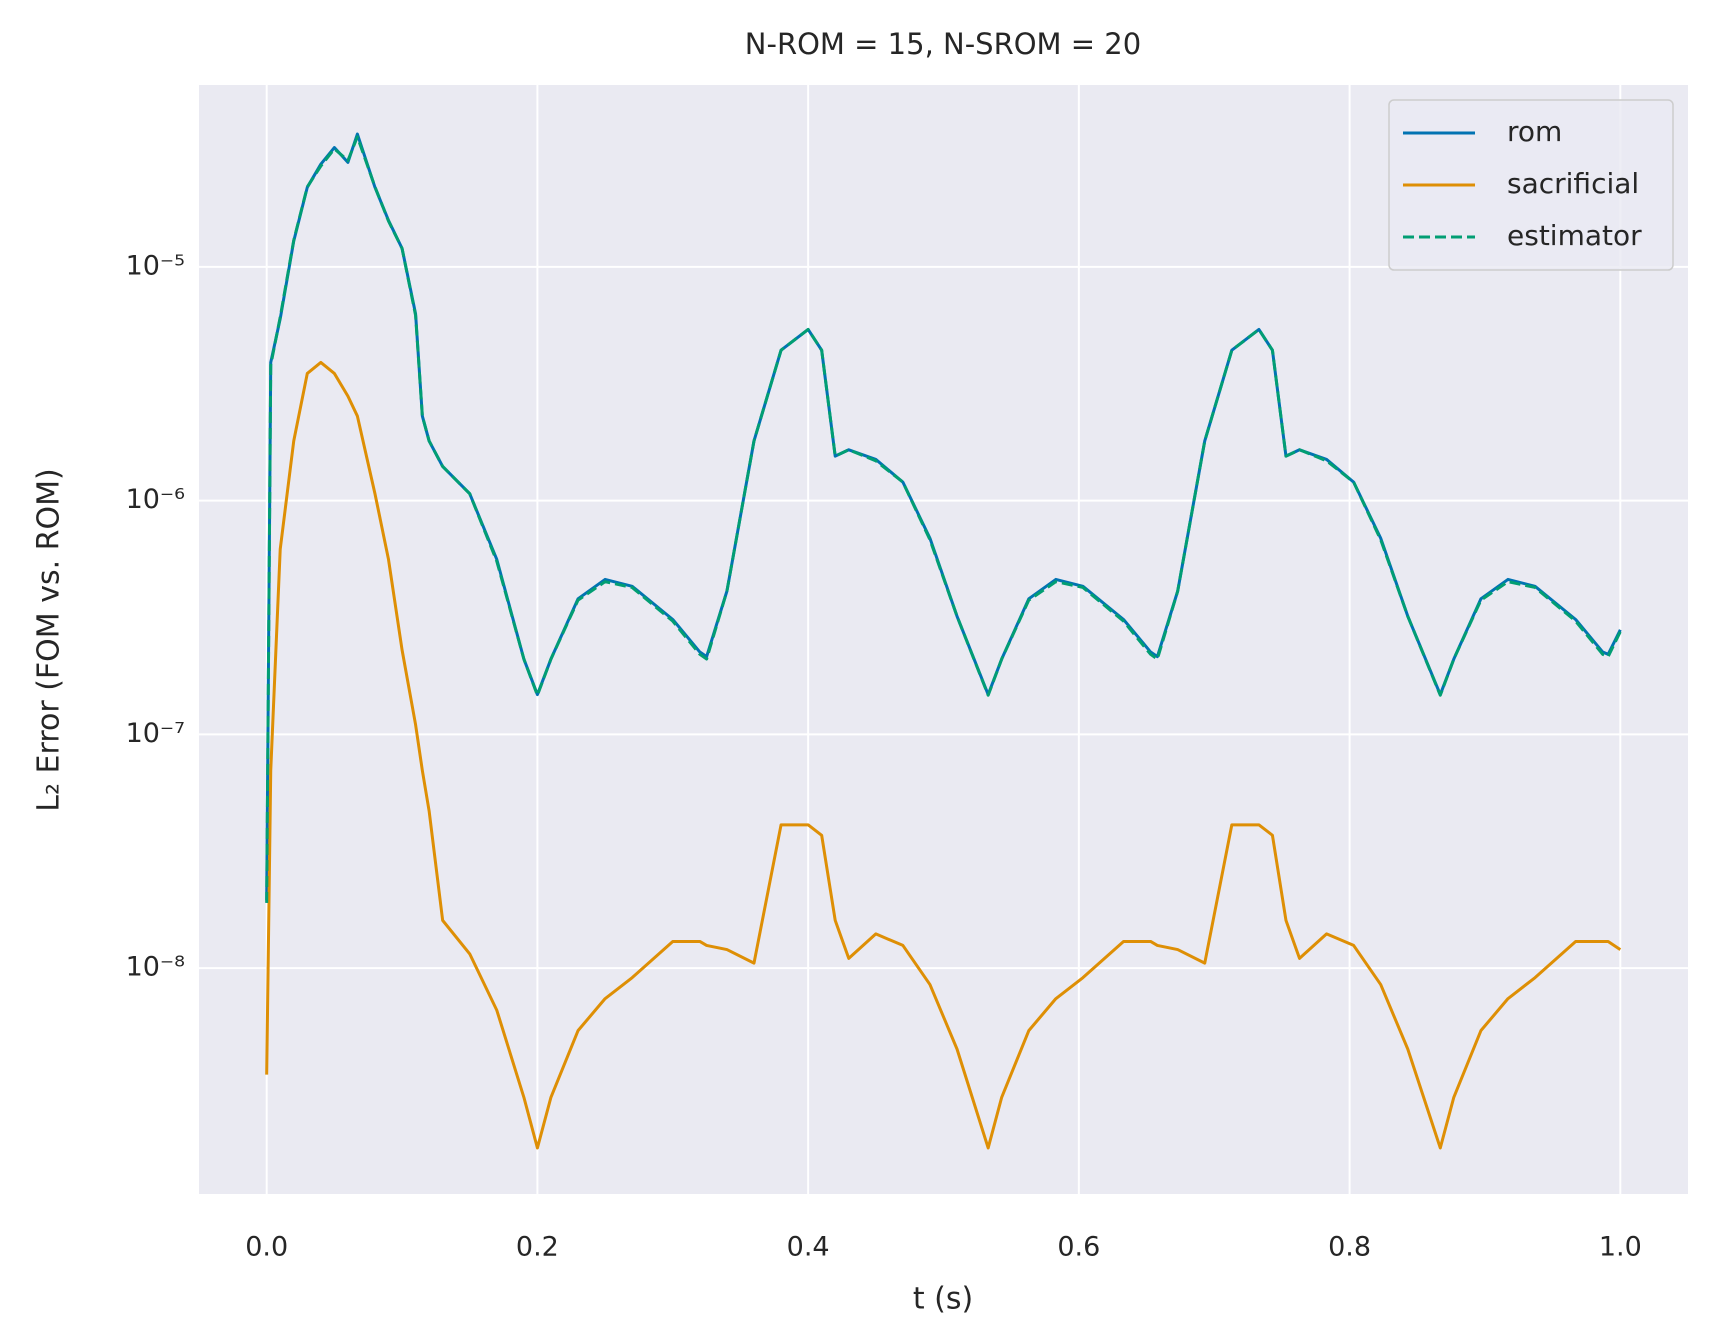 This screenshot has width=1712, height=1343. What do you see at coordinates (155, 967) in the screenshot?
I see `y-tick-label: 10⁻⁸` at bounding box center [155, 967].